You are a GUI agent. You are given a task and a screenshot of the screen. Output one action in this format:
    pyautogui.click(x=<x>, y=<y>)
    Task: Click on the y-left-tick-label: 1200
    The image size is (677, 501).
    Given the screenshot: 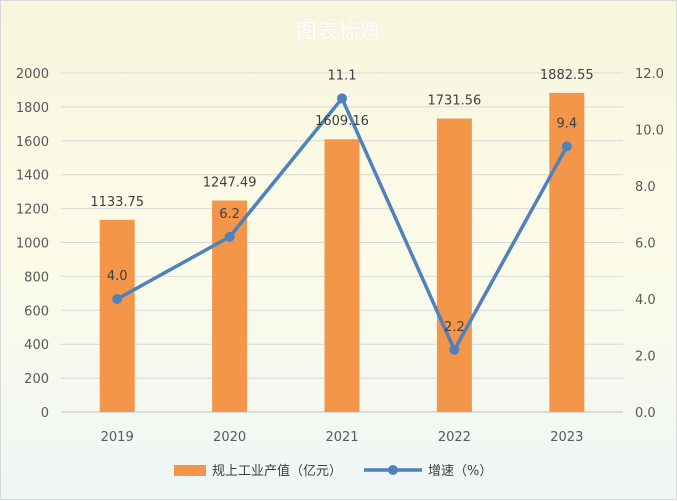 What is the action you would take?
    pyautogui.click(x=32, y=210)
    